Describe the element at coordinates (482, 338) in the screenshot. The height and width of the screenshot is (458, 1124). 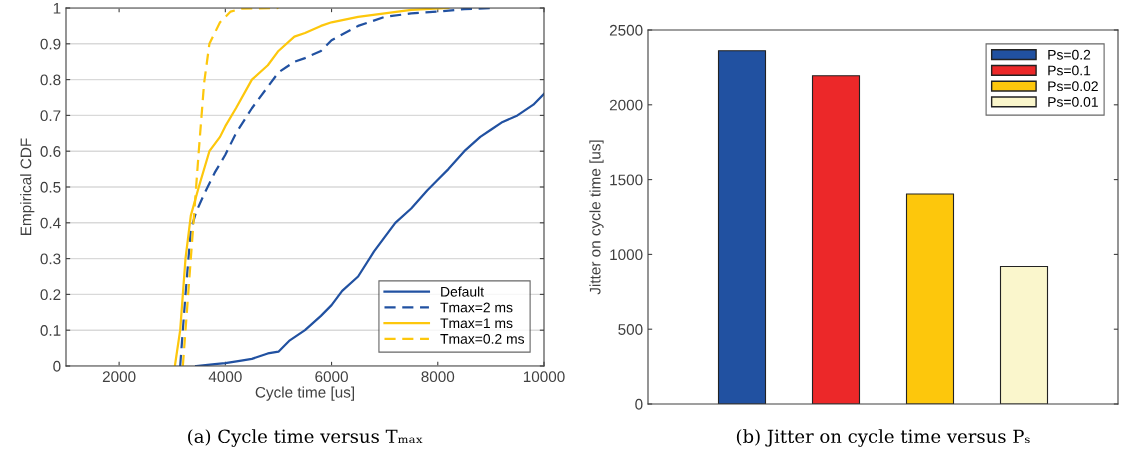
I see `legend-label: Tmax=0.2 ms` at that location.